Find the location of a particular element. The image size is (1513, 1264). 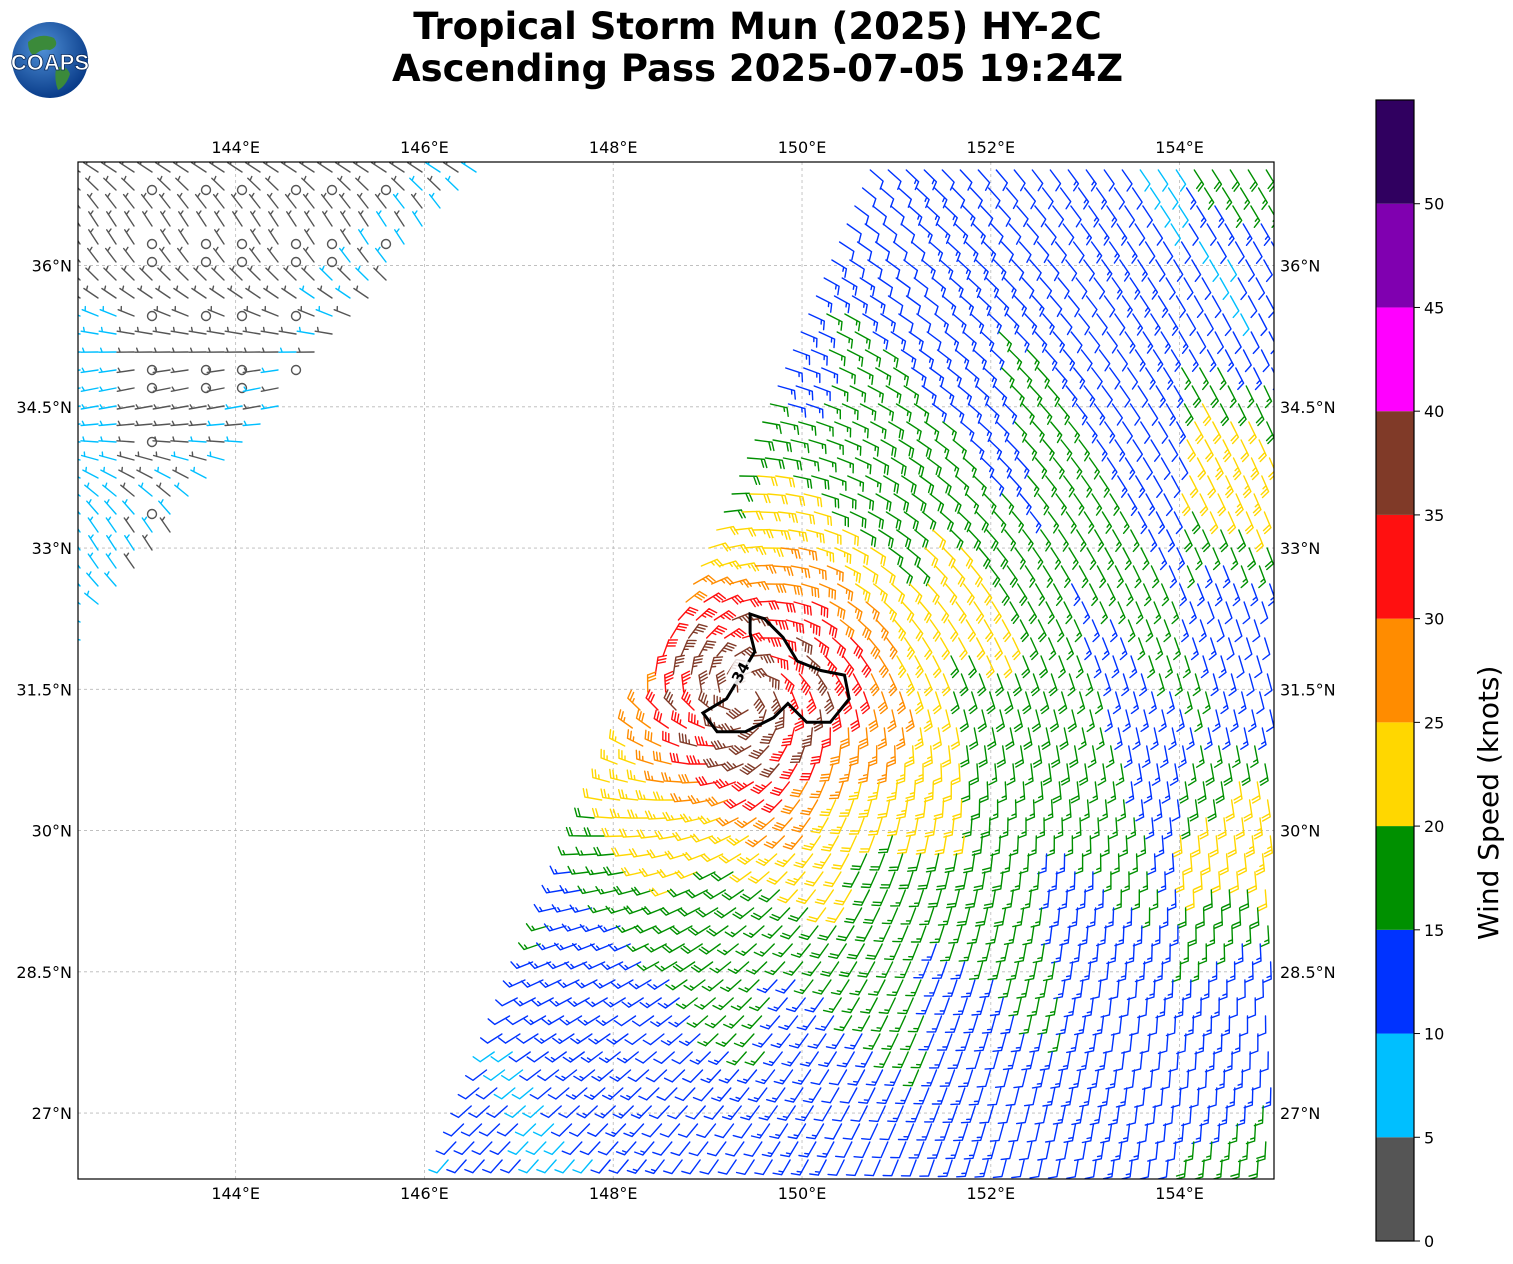

coaps-logo: COAPS is located at coordinates (50, 60).